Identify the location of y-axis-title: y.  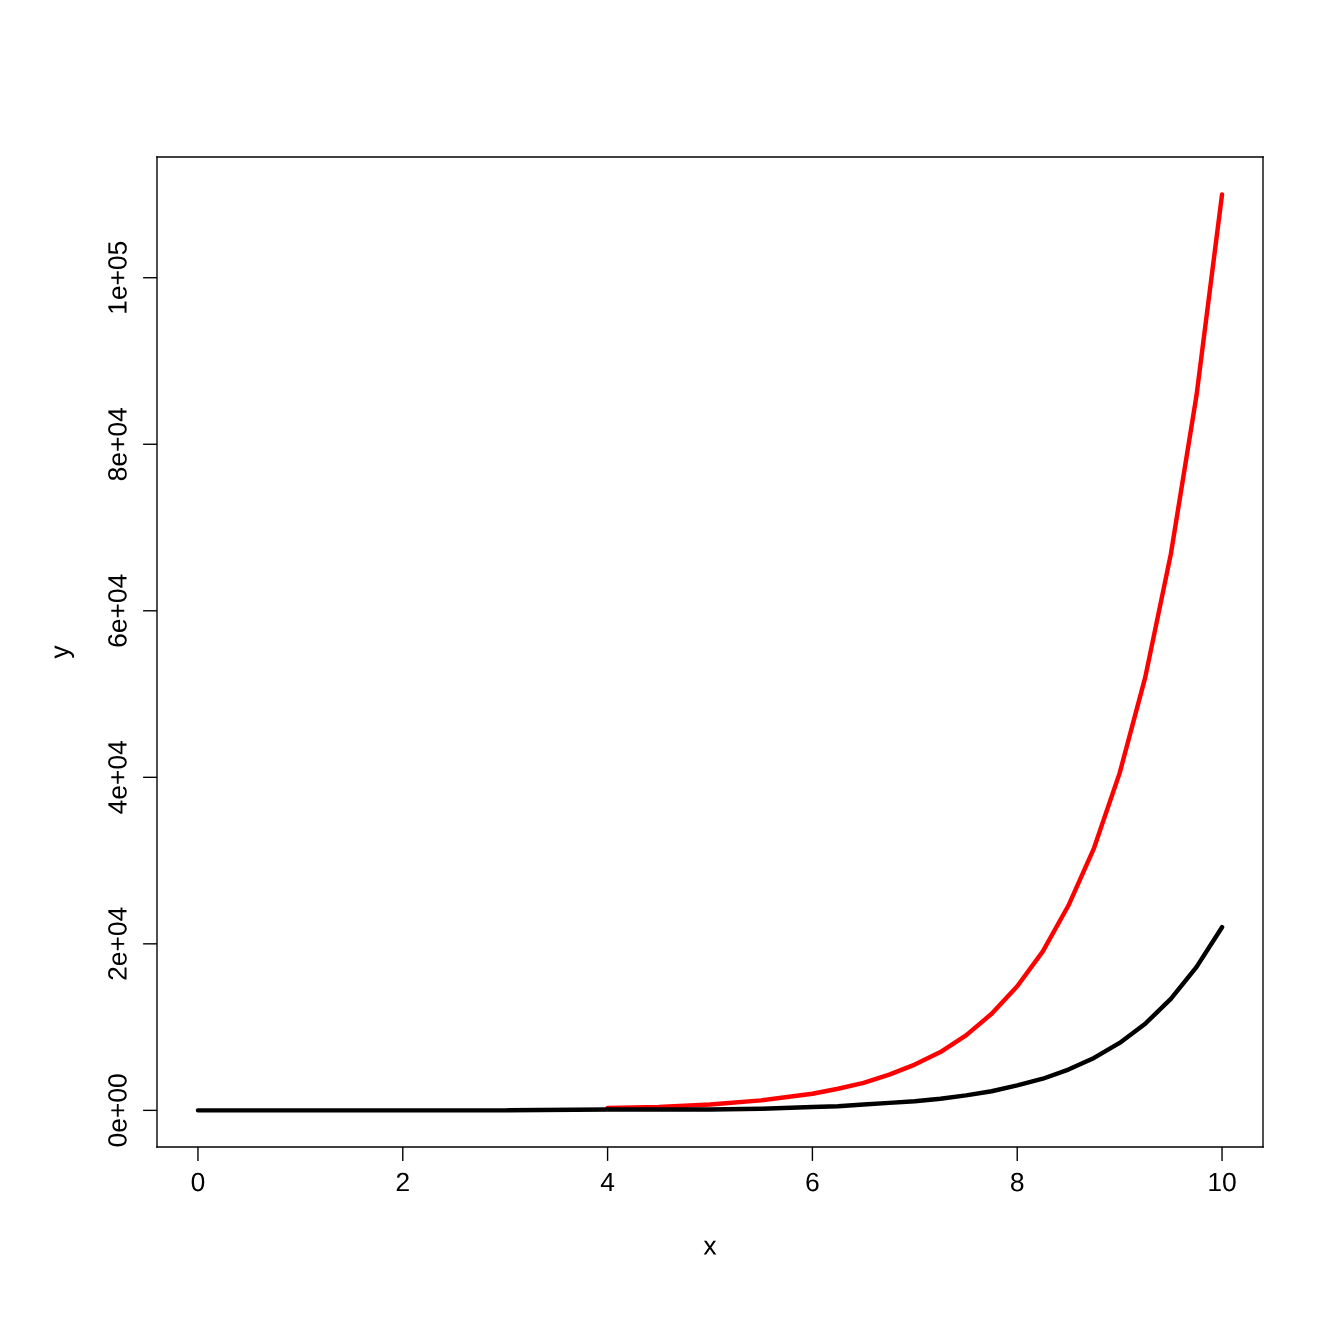
(64, 652).